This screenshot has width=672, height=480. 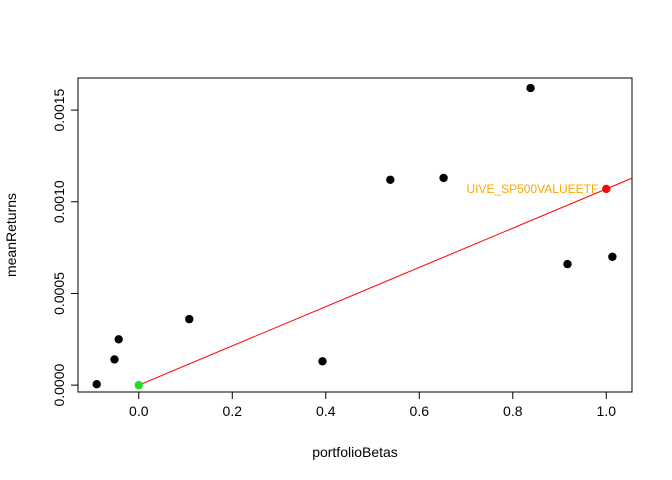 What do you see at coordinates (233, 411) in the screenshot?
I see `x-tick-label: 0.2` at bounding box center [233, 411].